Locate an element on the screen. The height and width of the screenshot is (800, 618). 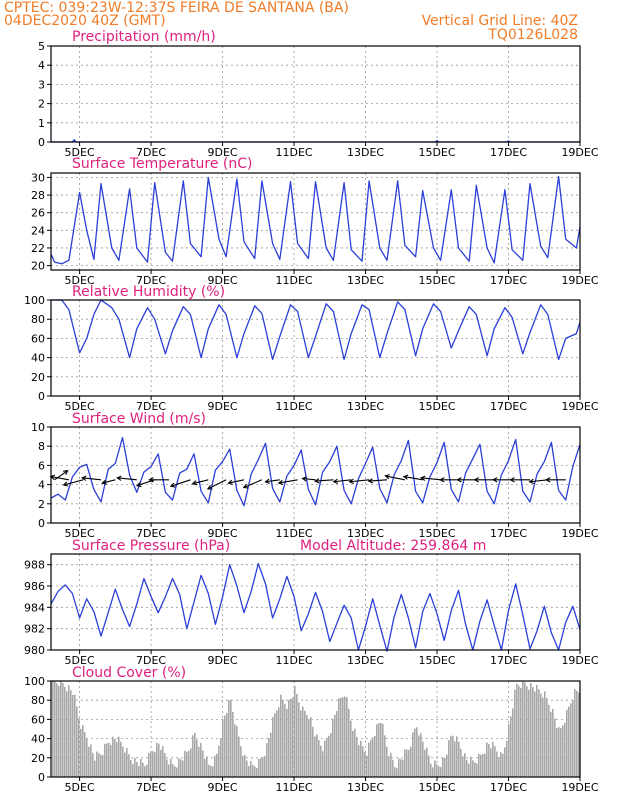
series-line is located at coordinates (315, 607).